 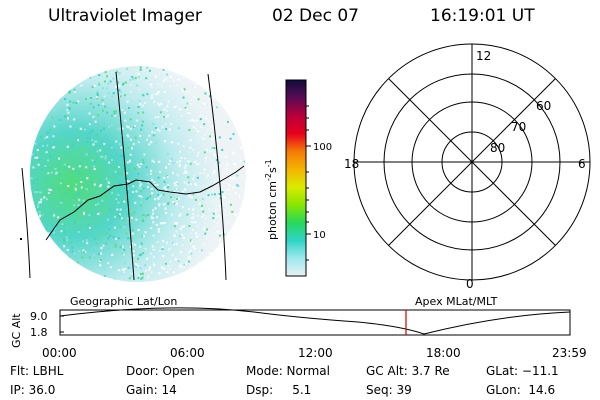 I want to click on timeline-x-tick: 00:00, so click(x=59, y=353).